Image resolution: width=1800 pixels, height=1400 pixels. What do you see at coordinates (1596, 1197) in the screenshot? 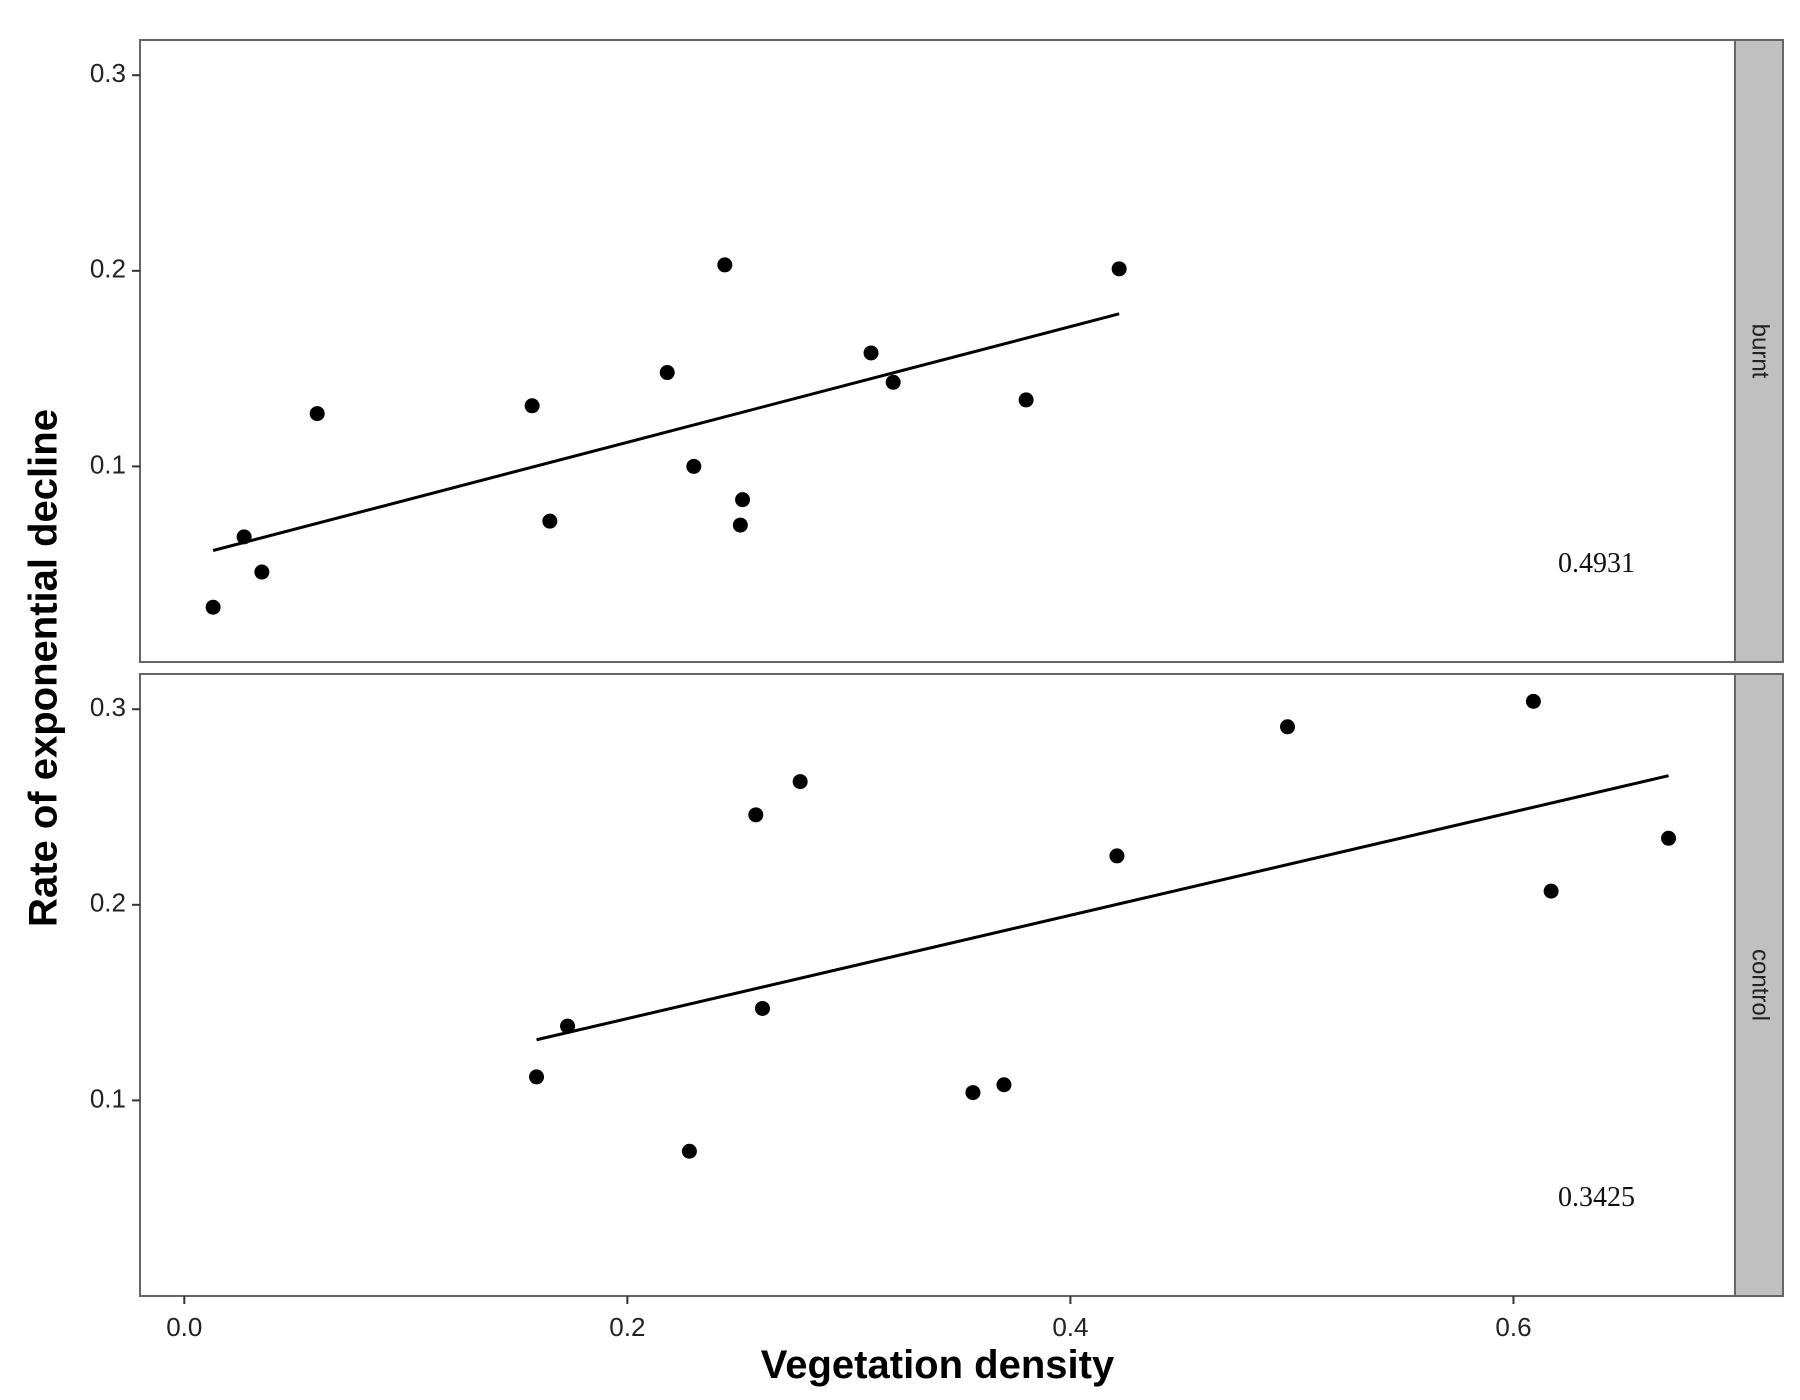
I see `facet-annotation: 0.3425` at bounding box center [1596, 1197].